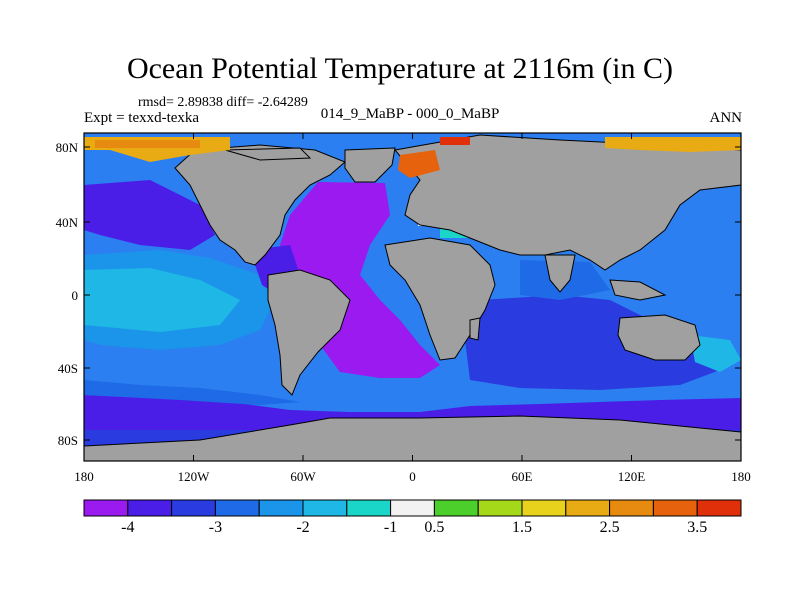  What do you see at coordinates (268, 154) in the screenshot?
I see `land-arctic-islands` at bounding box center [268, 154].